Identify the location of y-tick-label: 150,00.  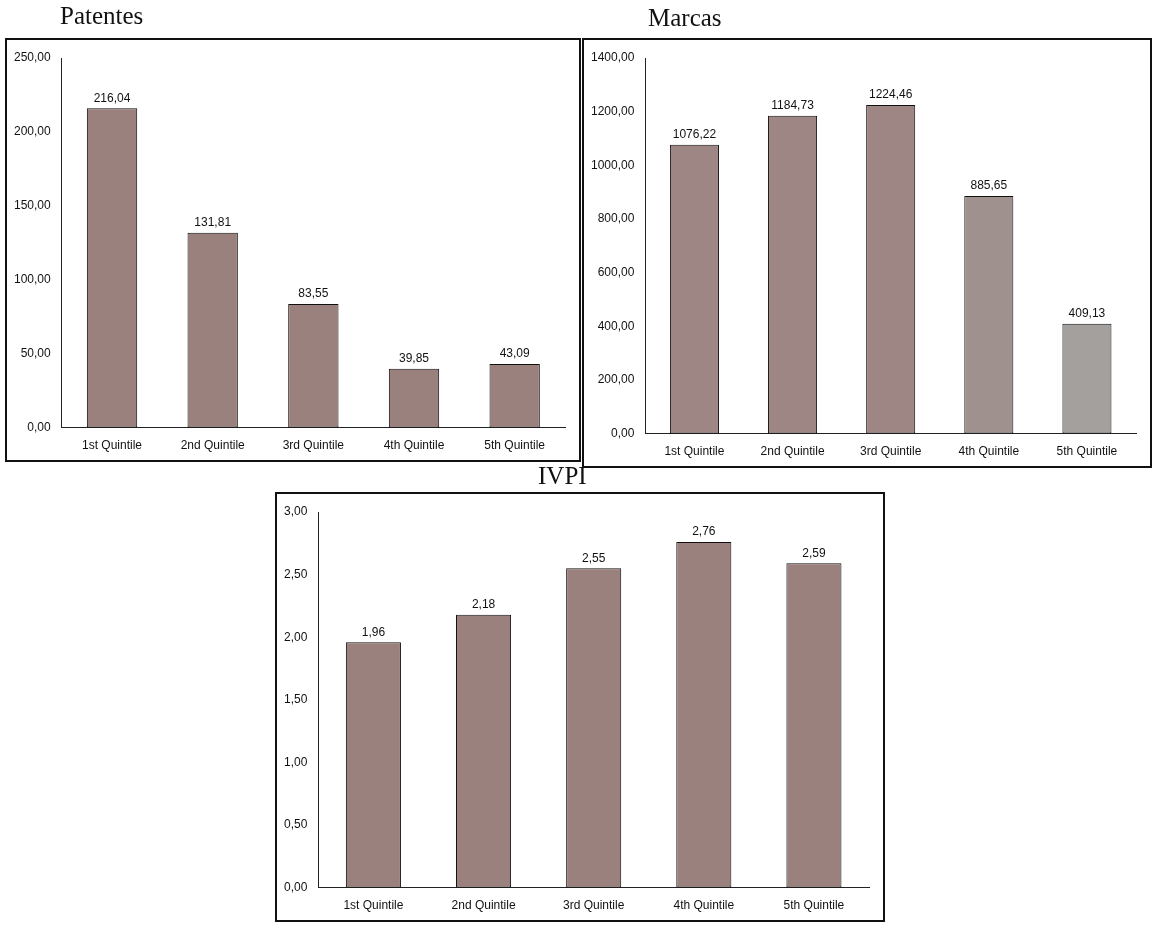
(33, 205).